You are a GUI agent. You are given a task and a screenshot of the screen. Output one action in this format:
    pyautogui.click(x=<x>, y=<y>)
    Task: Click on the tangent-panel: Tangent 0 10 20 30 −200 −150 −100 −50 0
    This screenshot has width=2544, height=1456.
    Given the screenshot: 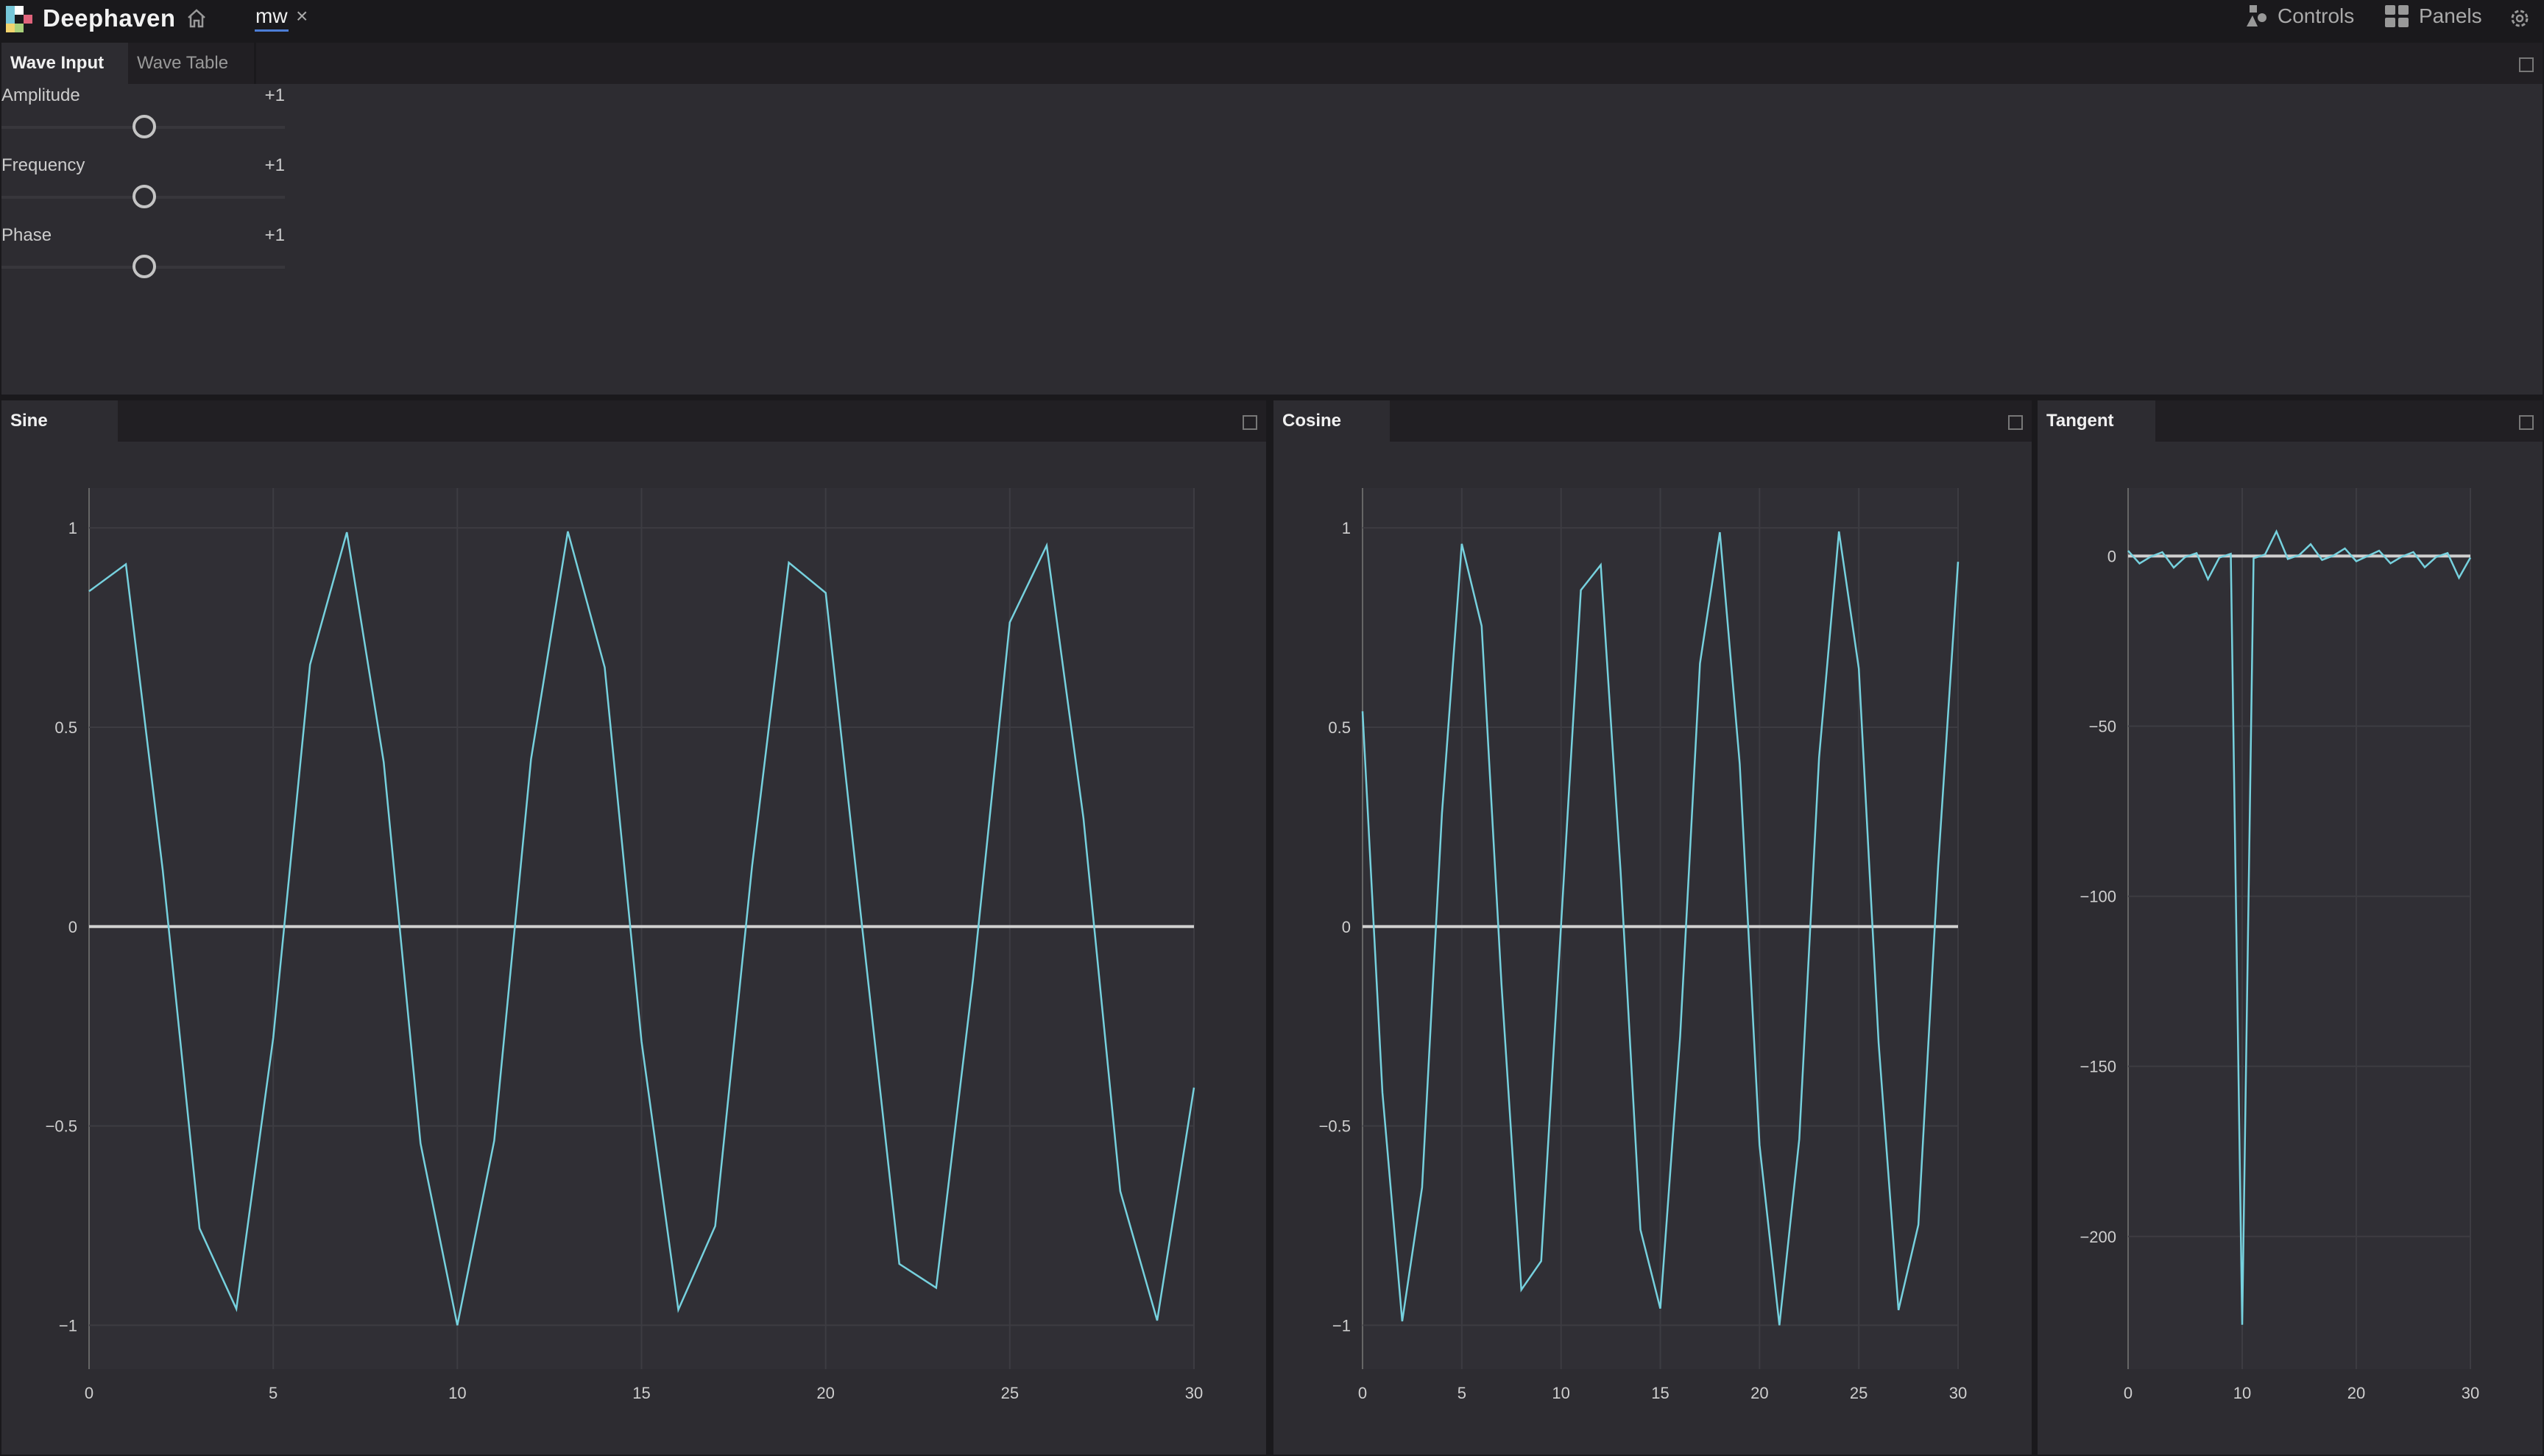 What is the action you would take?
    pyautogui.click(x=2290, y=927)
    